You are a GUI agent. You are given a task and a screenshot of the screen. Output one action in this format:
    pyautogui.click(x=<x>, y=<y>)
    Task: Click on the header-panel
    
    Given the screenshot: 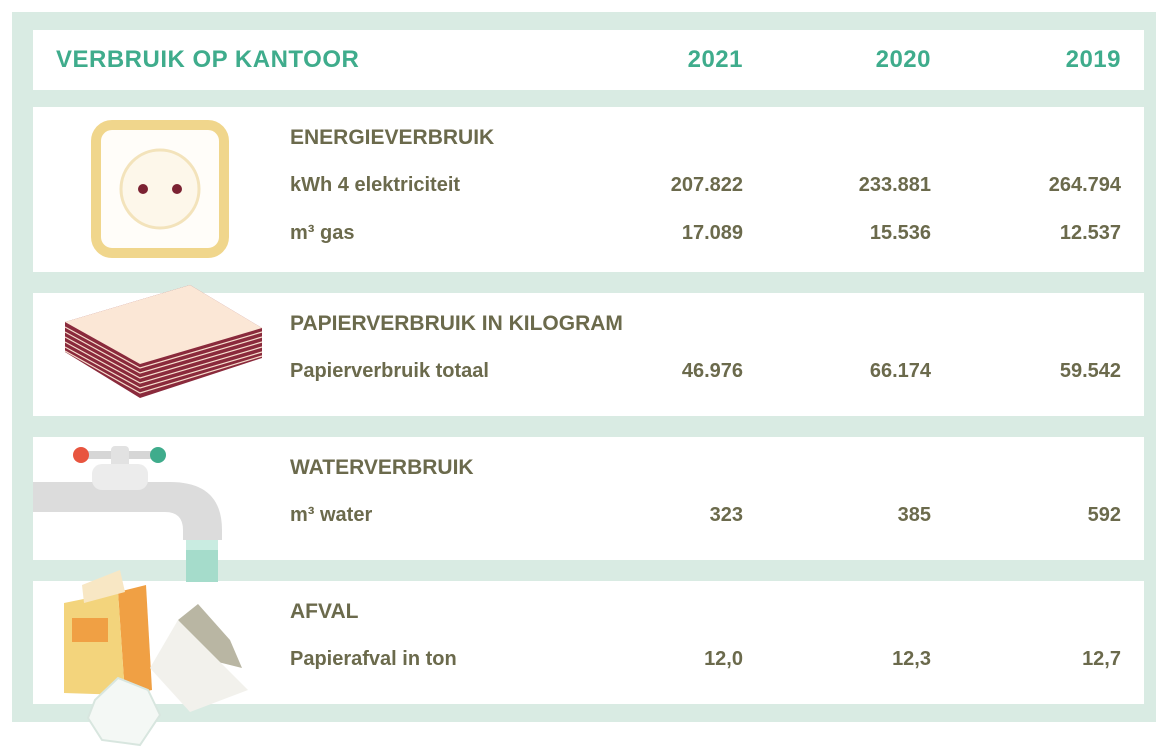 What is the action you would take?
    pyautogui.click(x=588, y=60)
    